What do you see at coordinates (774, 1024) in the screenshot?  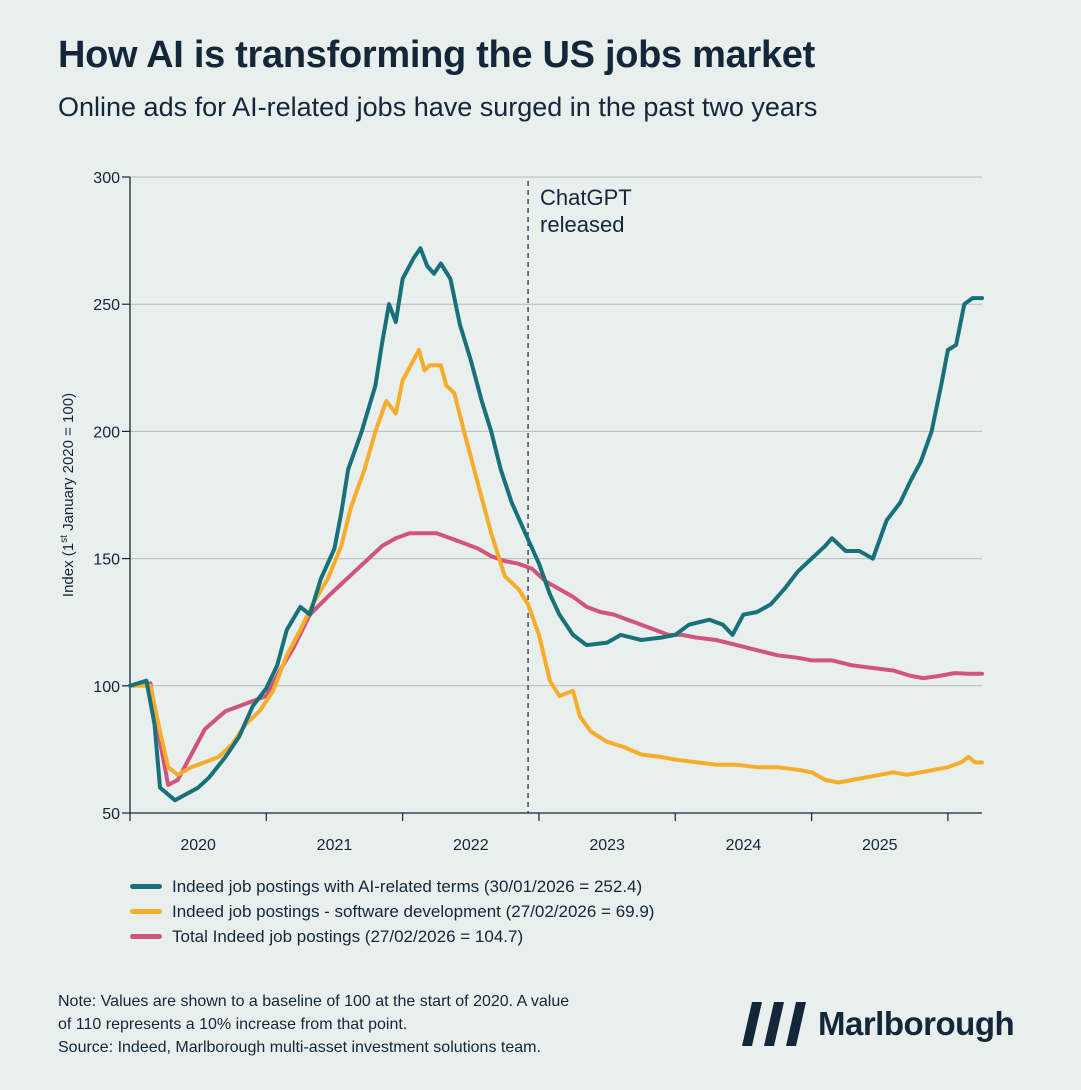 I see `marlborough-mark-icon` at bounding box center [774, 1024].